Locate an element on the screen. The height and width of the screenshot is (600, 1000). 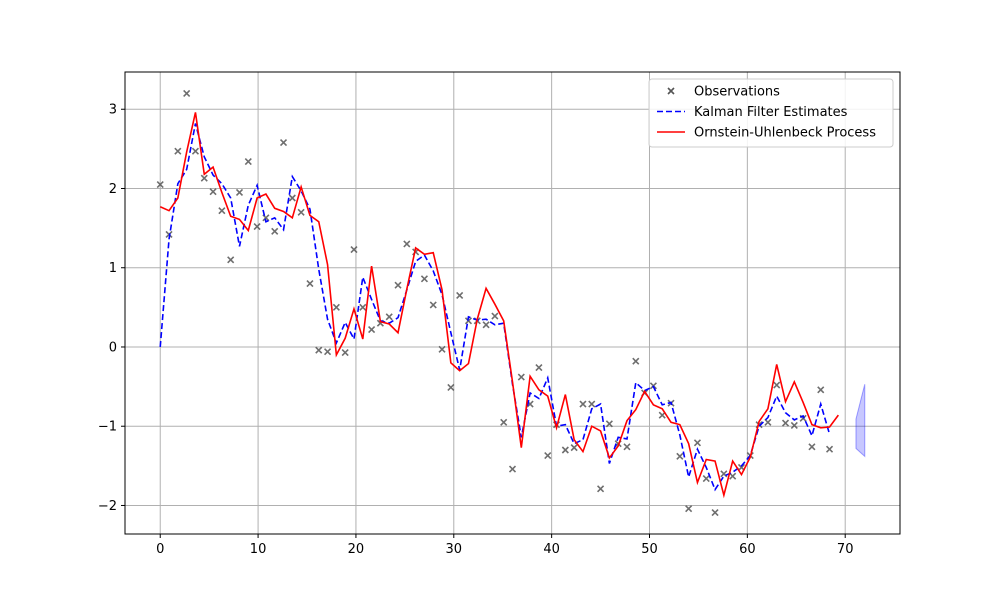
y-tick-label: 3 is located at coordinates (113, 110).